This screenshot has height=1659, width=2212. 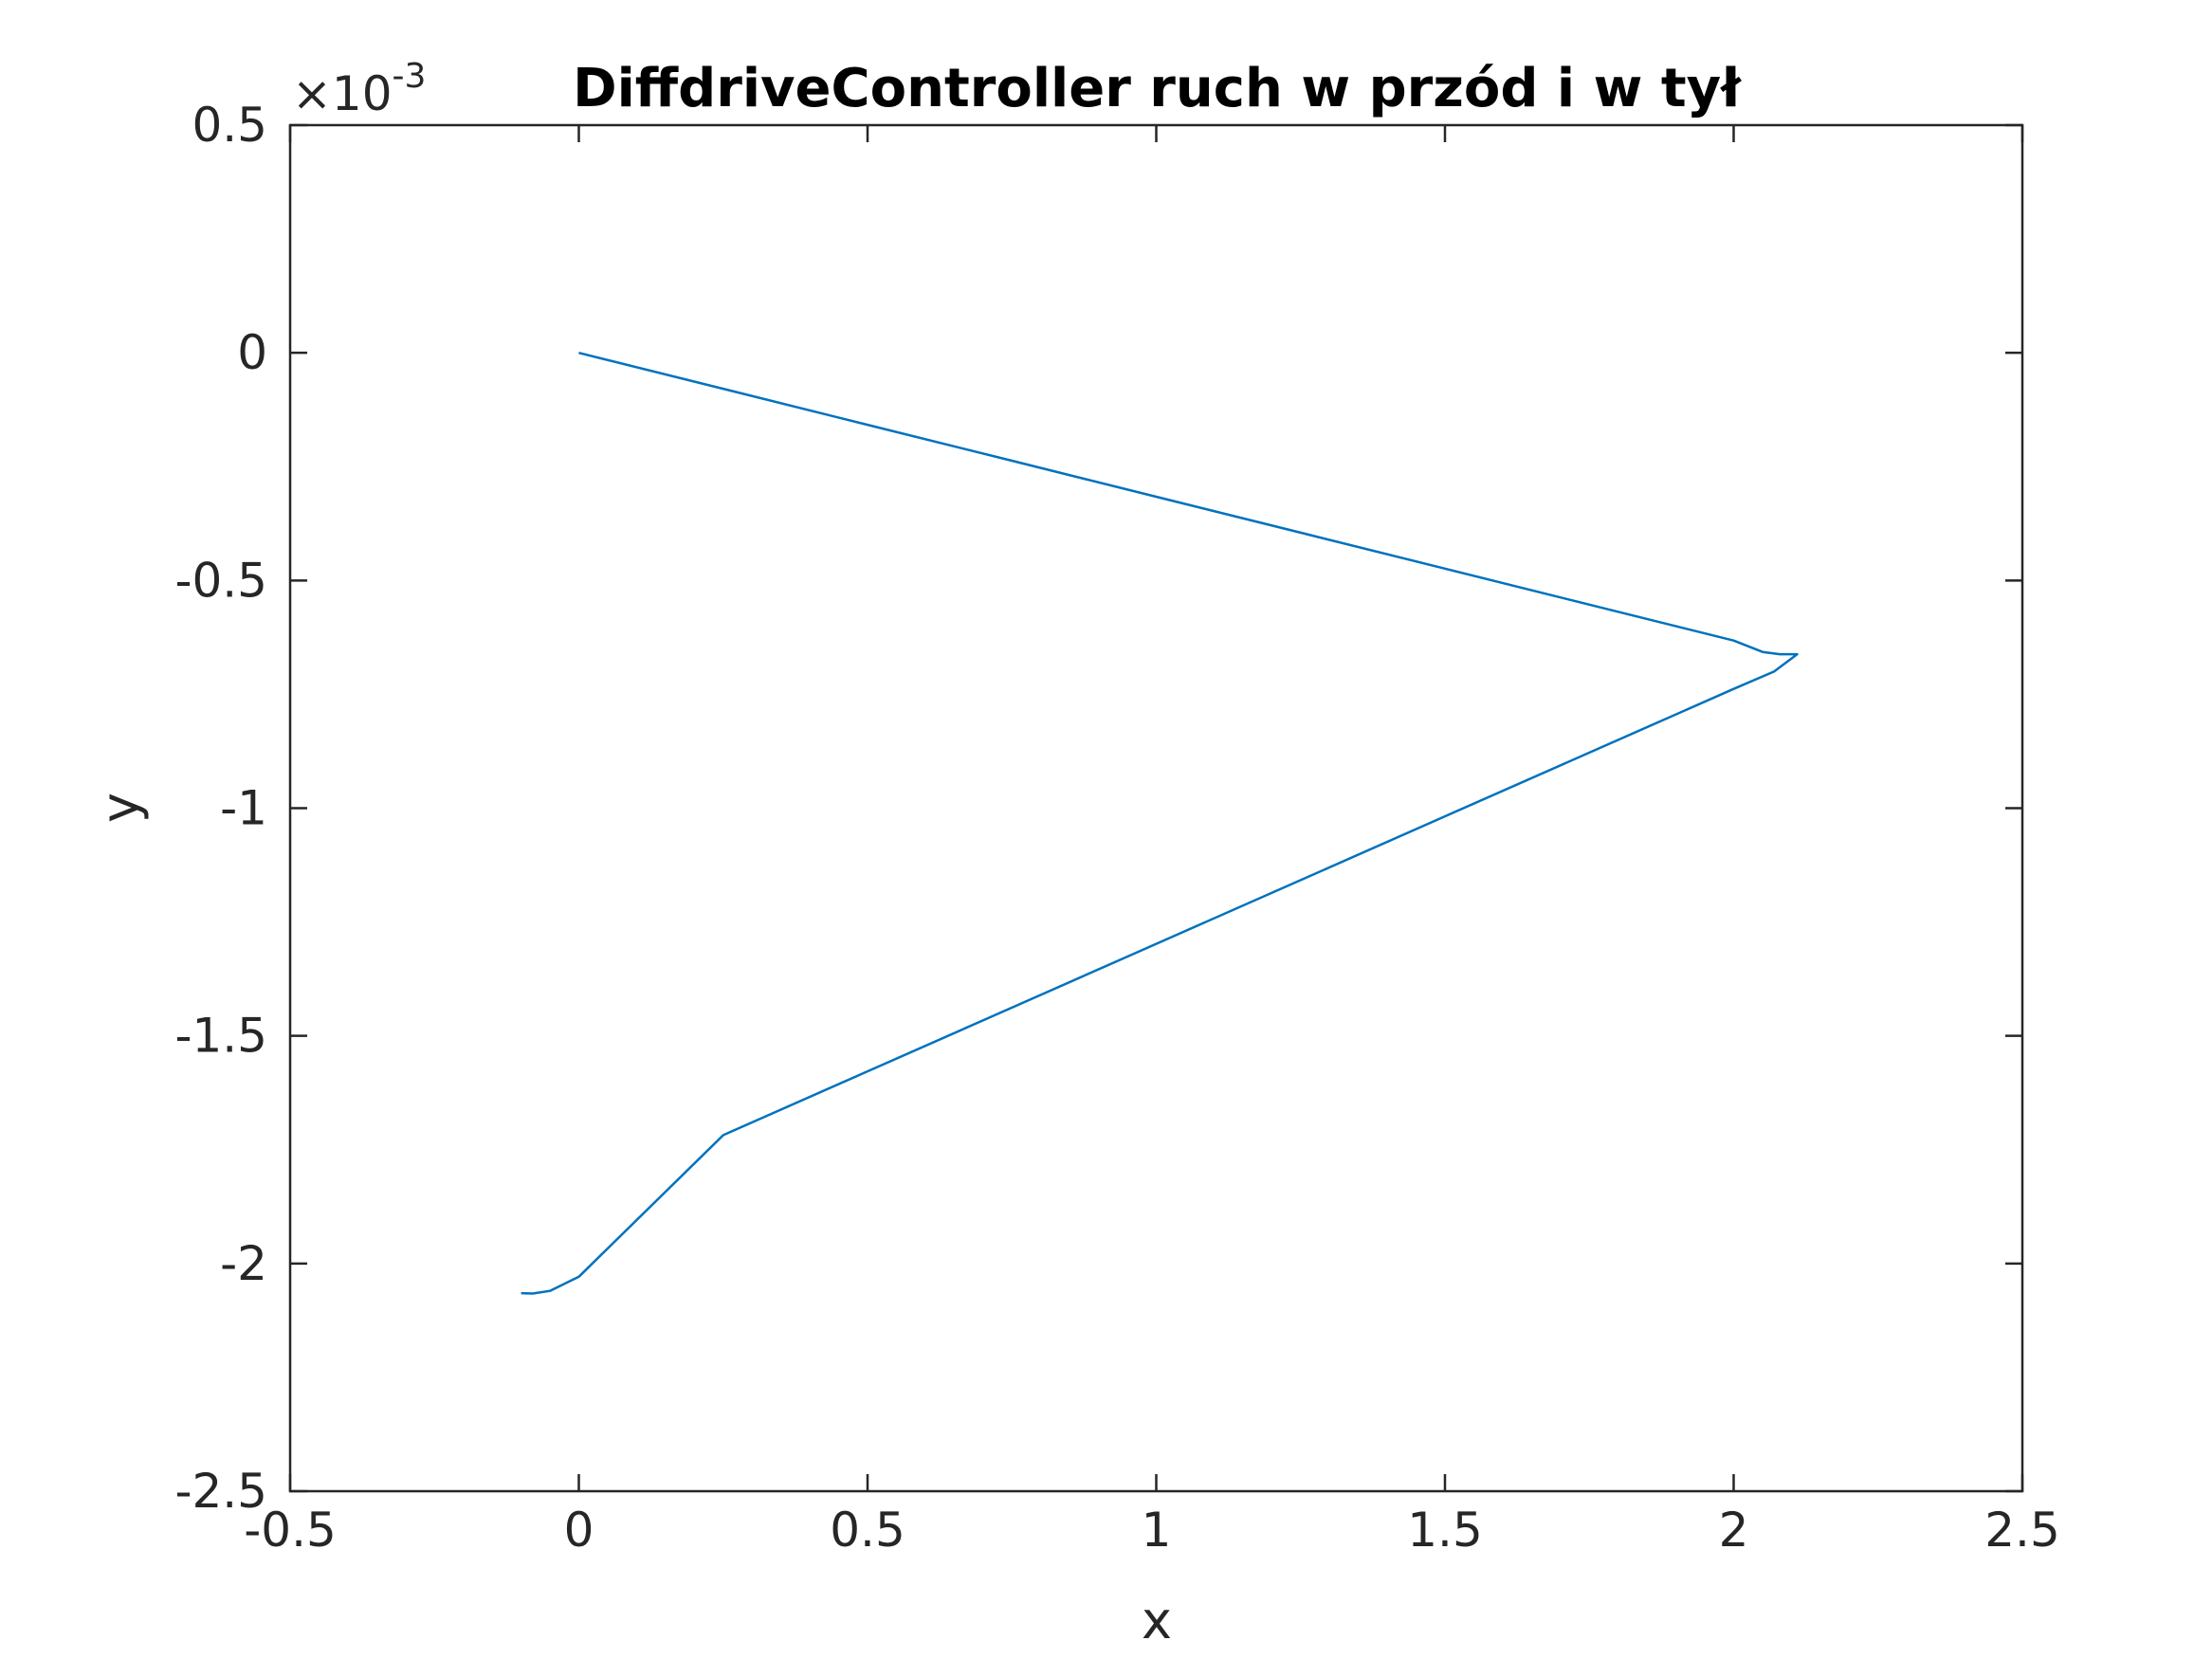 I want to click on y-exponent-label: ×10⁻³, so click(x=359, y=89).